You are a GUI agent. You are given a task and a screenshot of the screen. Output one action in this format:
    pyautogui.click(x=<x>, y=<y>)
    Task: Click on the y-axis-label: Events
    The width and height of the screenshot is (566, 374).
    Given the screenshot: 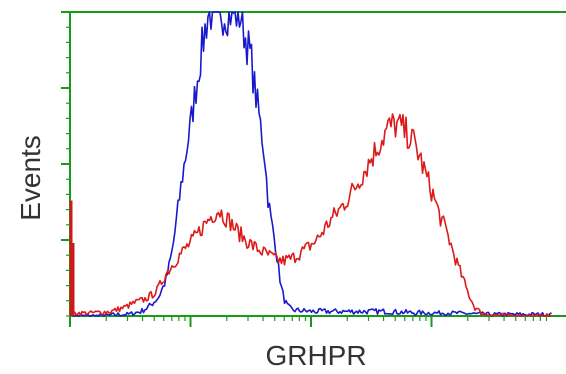 What is the action you would take?
    pyautogui.click(x=30, y=178)
    